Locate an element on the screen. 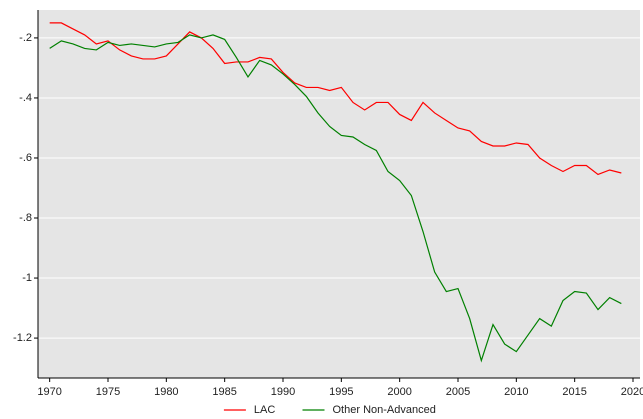 This screenshot has height=419, width=643. y-tick-label: -.4 is located at coordinates (25, 98).